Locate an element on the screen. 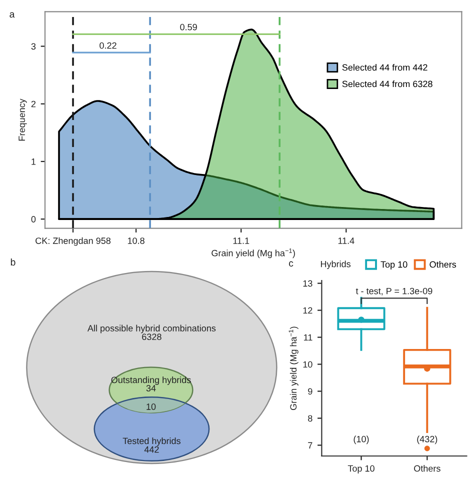 This screenshot has width=474, height=477. legend-title: Hybrids is located at coordinates (335, 265).